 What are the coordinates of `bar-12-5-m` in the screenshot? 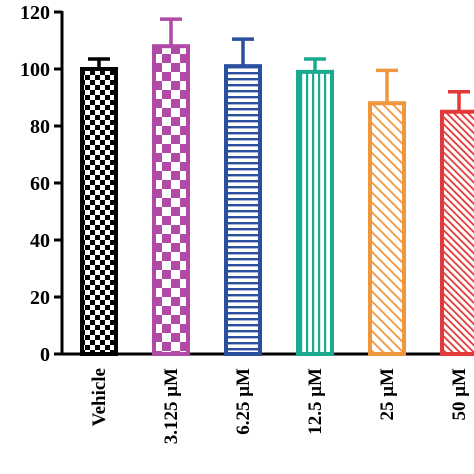 It's located at (315, 212).